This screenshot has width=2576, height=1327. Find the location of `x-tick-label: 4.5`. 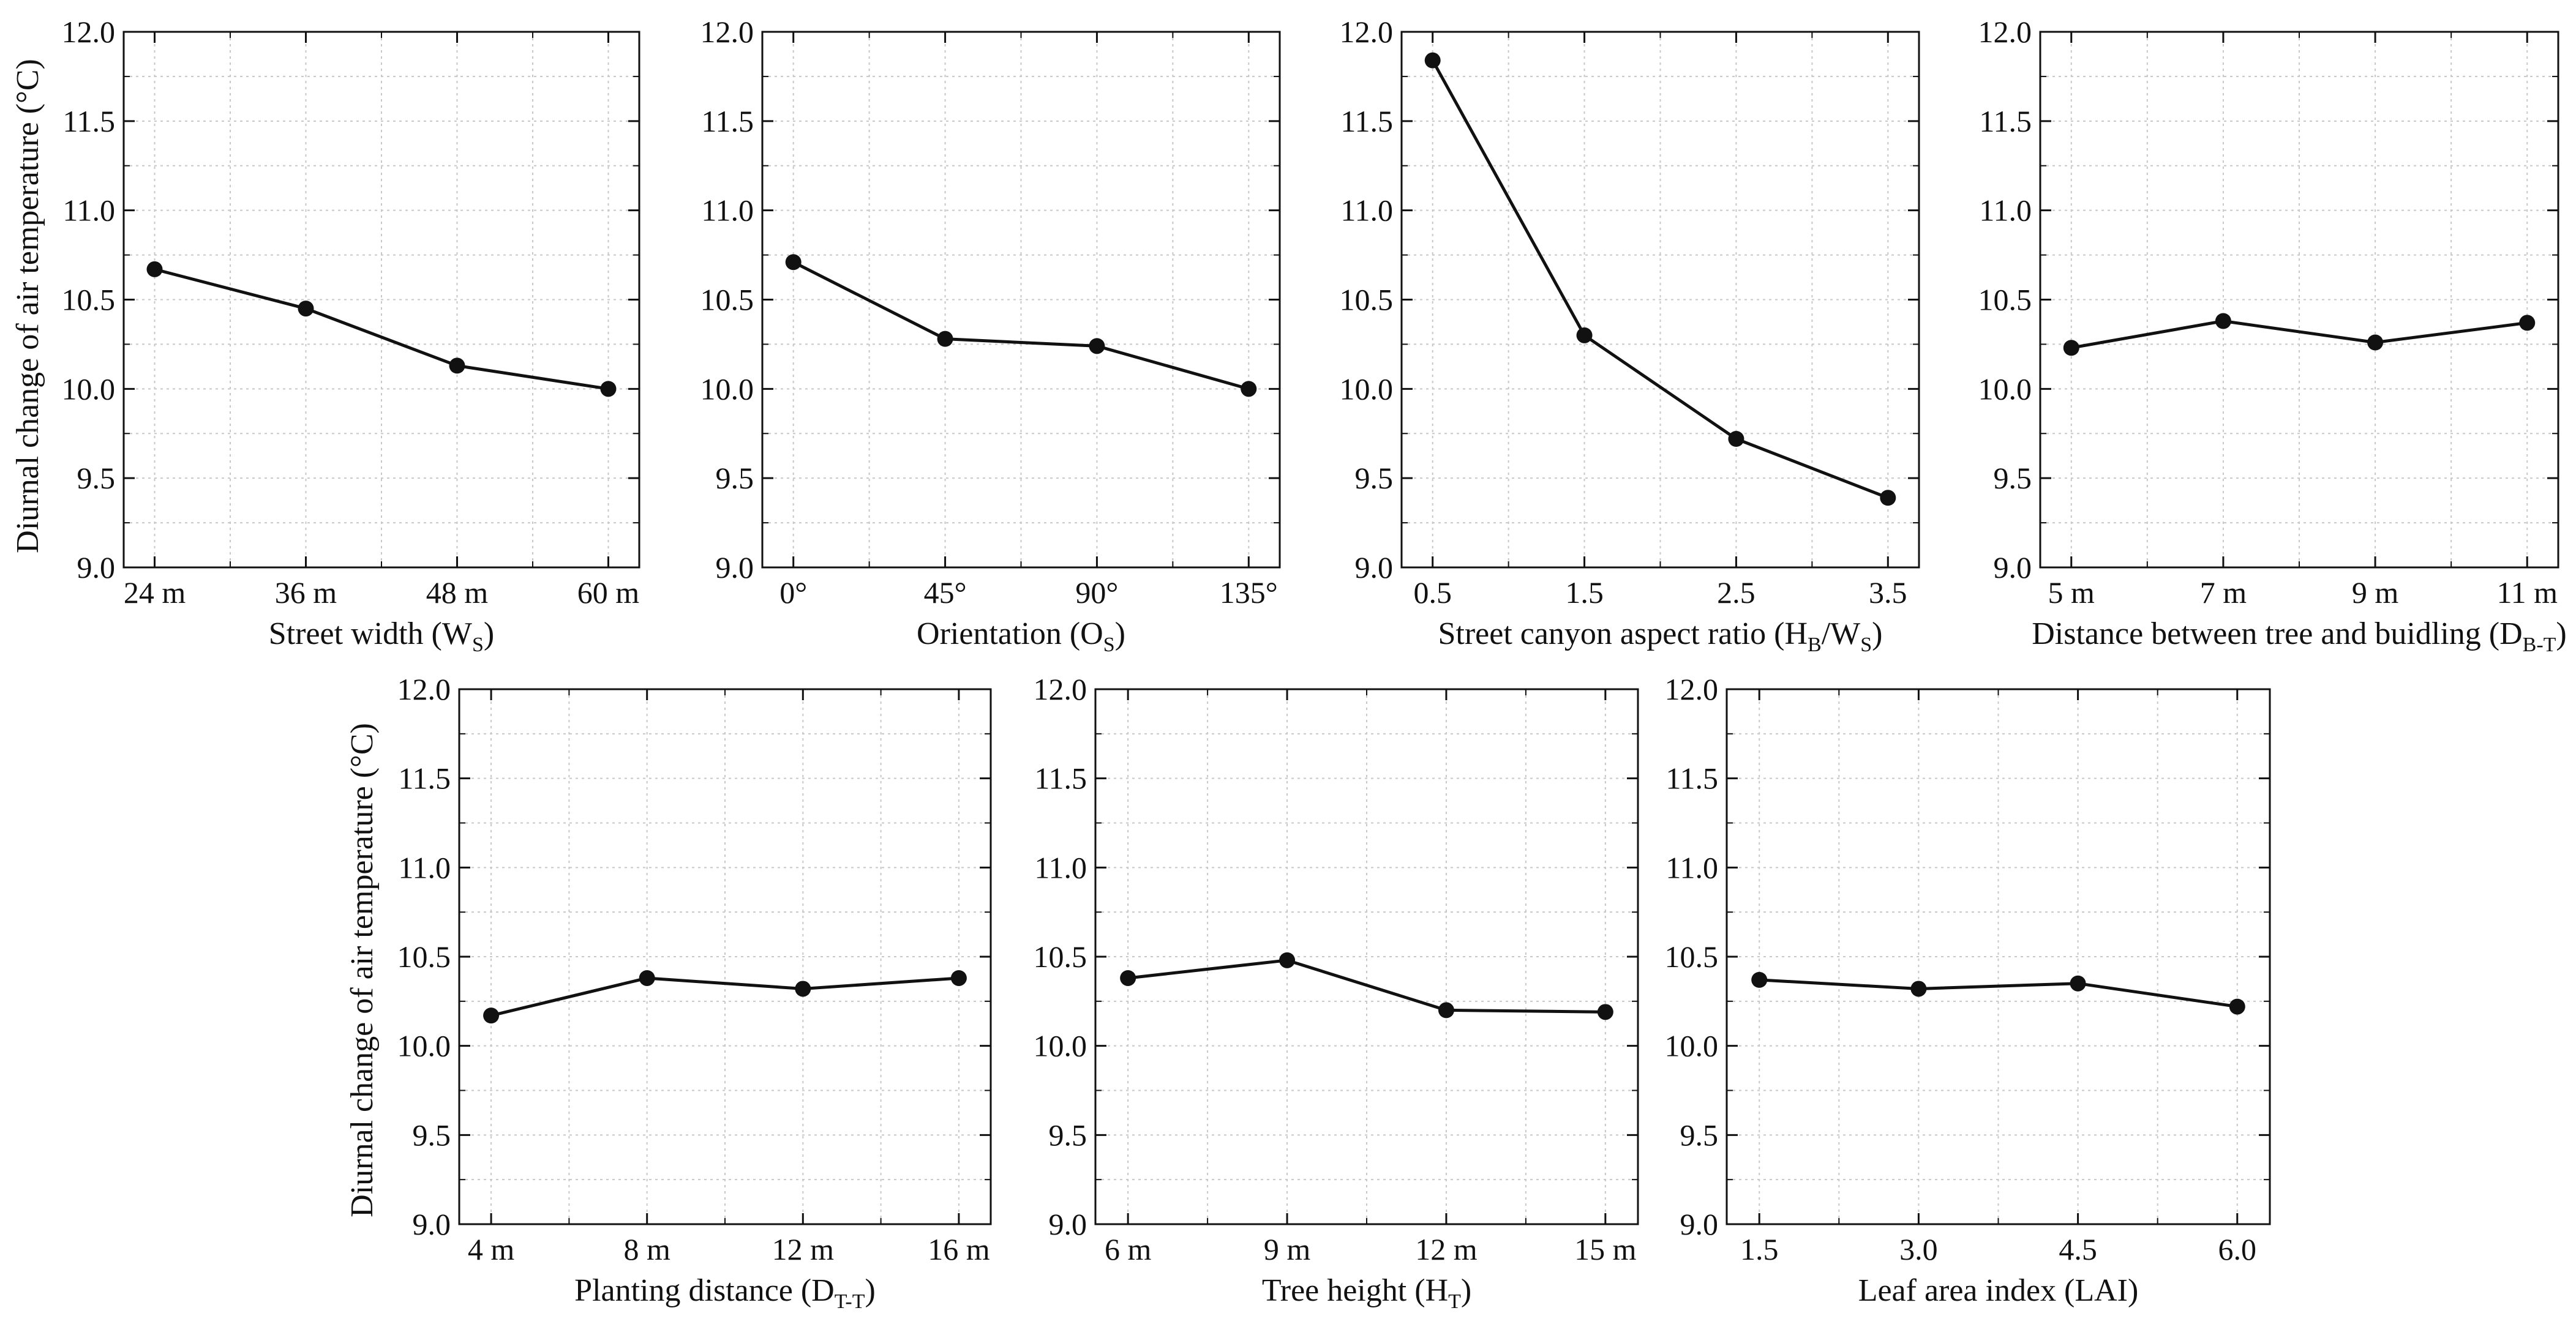

x-tick-label: 4.5 is located at coordinates (2078, 1249).